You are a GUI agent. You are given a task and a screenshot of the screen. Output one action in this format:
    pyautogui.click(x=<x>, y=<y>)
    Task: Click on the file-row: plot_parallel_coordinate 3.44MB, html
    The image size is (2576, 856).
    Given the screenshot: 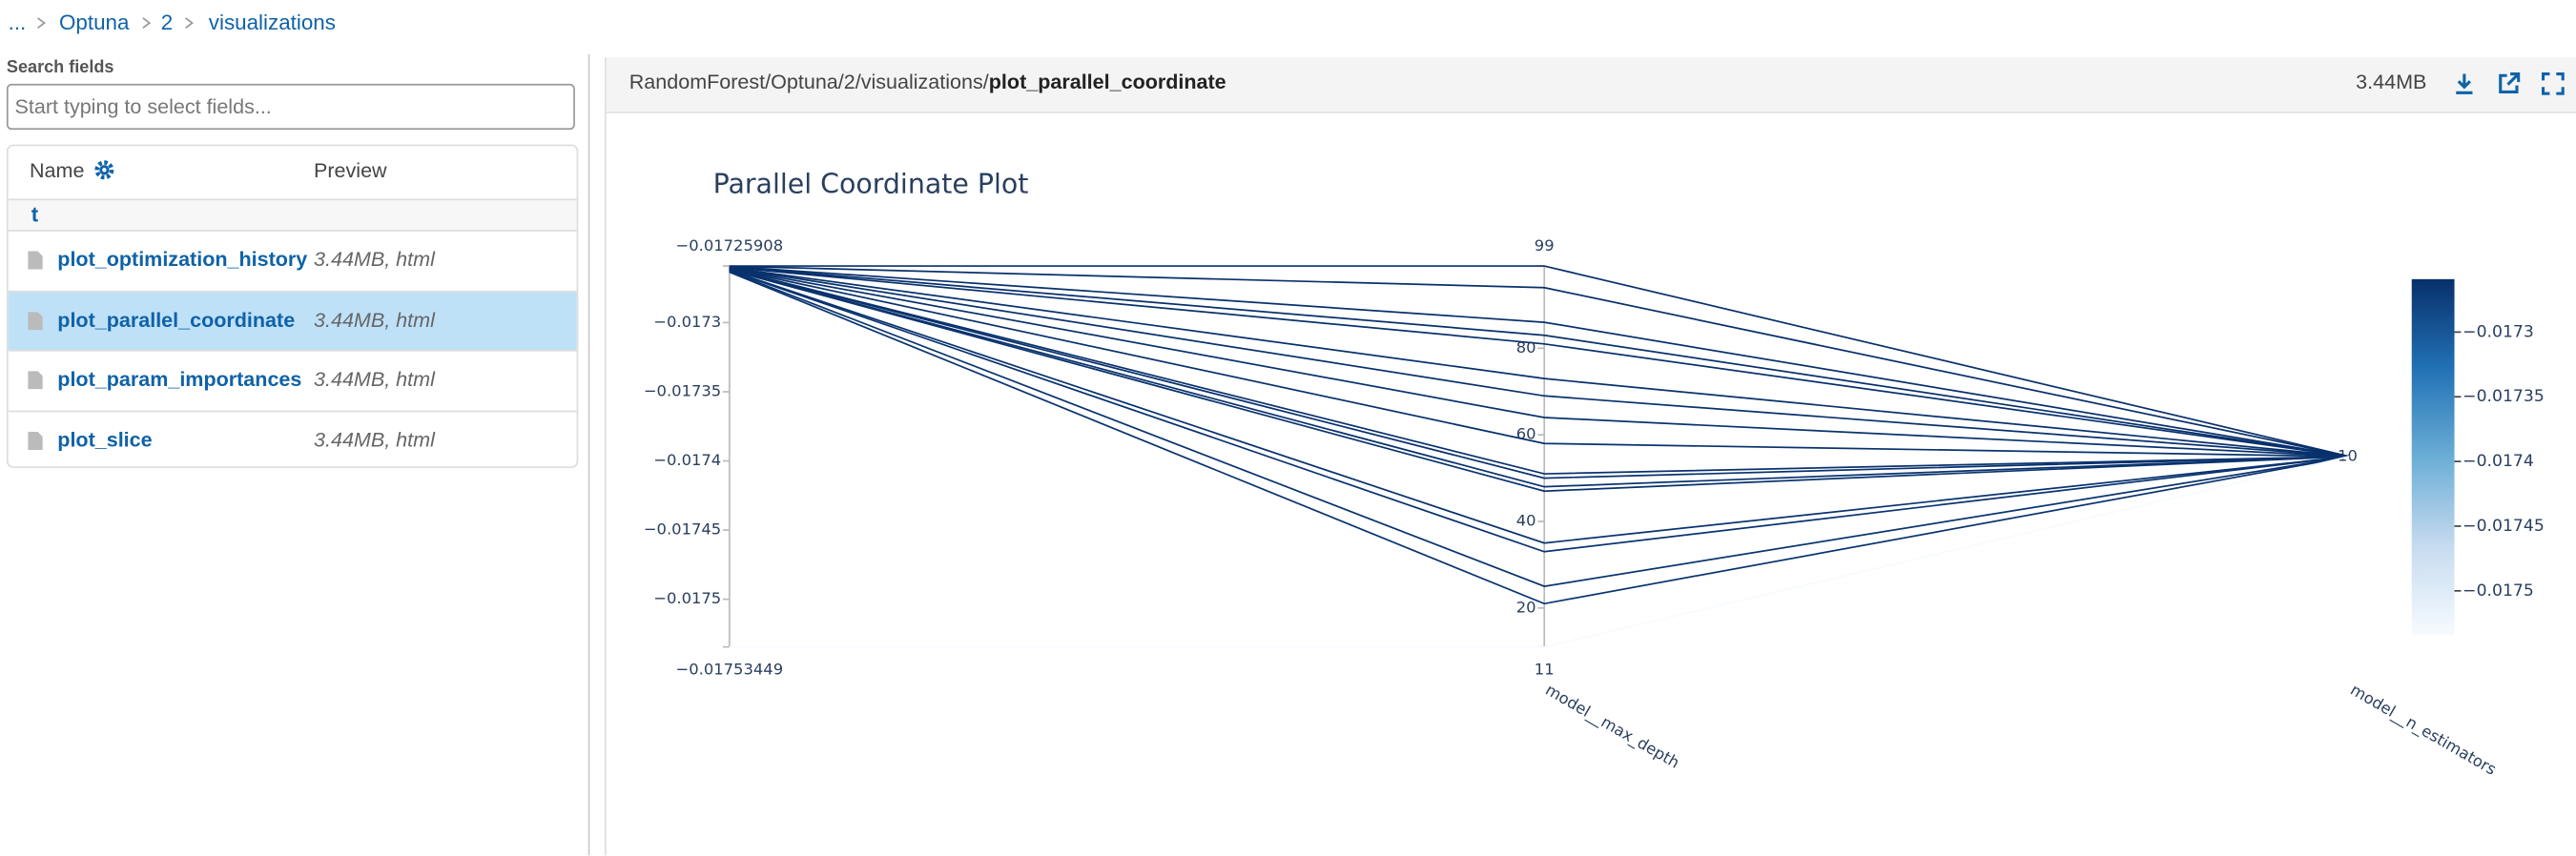 What is the action you would take?
    pyautogui.click(x=292, y=320)
    